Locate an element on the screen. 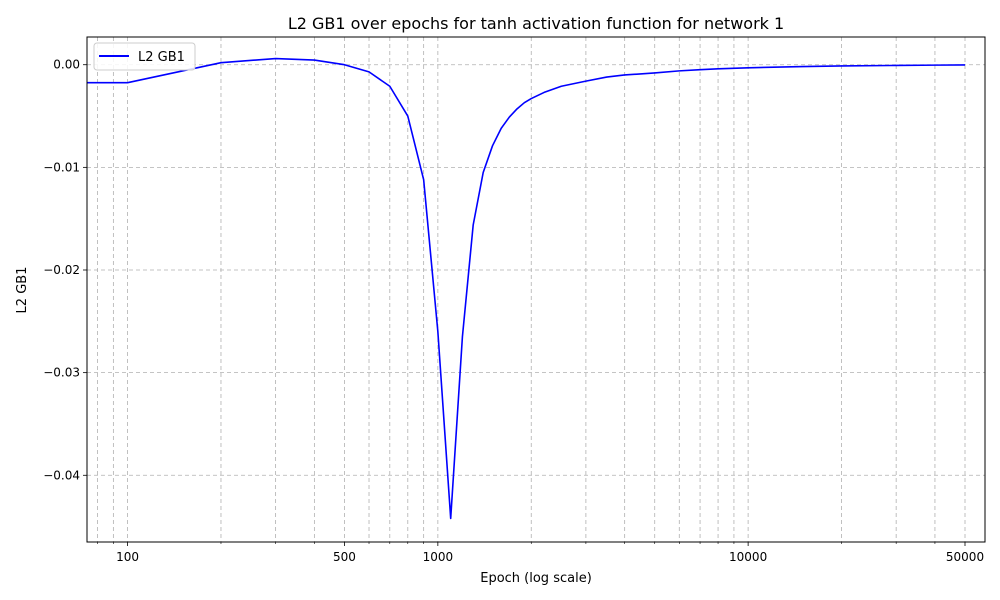  legend-box is located at coordinates (144, 56).